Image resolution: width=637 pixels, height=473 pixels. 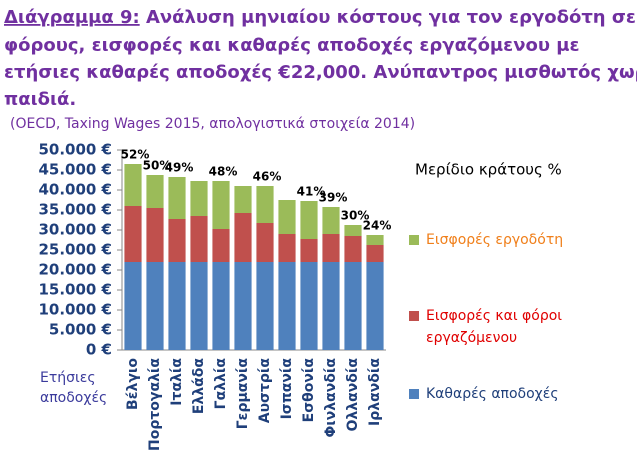 What do you see at coordinates (309, 390) in the screenshot?
I see `x-tick-label: Εσθονία` at bounding box center [309, 390].